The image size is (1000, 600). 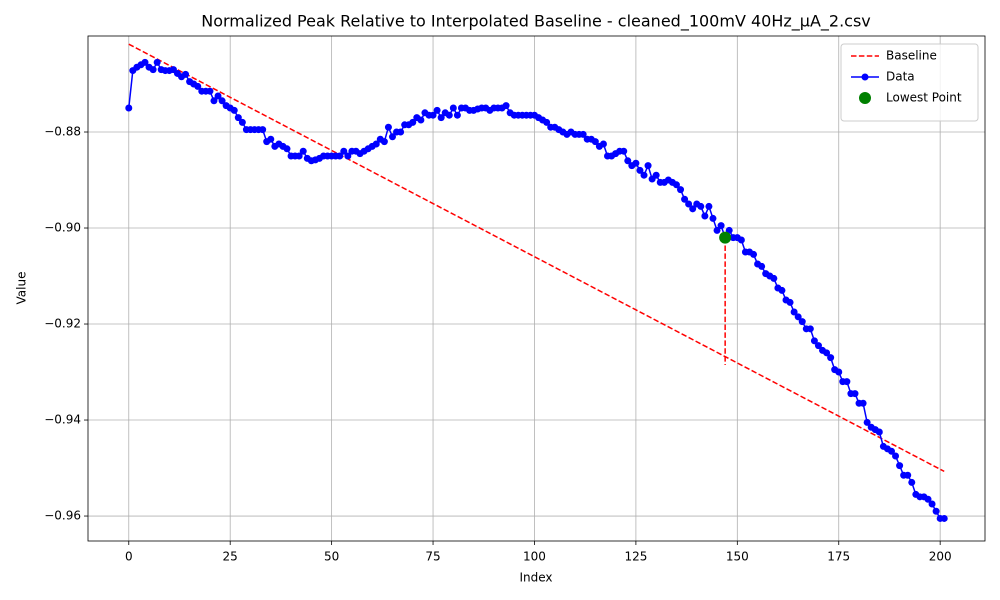 I want to click on y-tick-label: −0.88, so click(x=62, y=132).